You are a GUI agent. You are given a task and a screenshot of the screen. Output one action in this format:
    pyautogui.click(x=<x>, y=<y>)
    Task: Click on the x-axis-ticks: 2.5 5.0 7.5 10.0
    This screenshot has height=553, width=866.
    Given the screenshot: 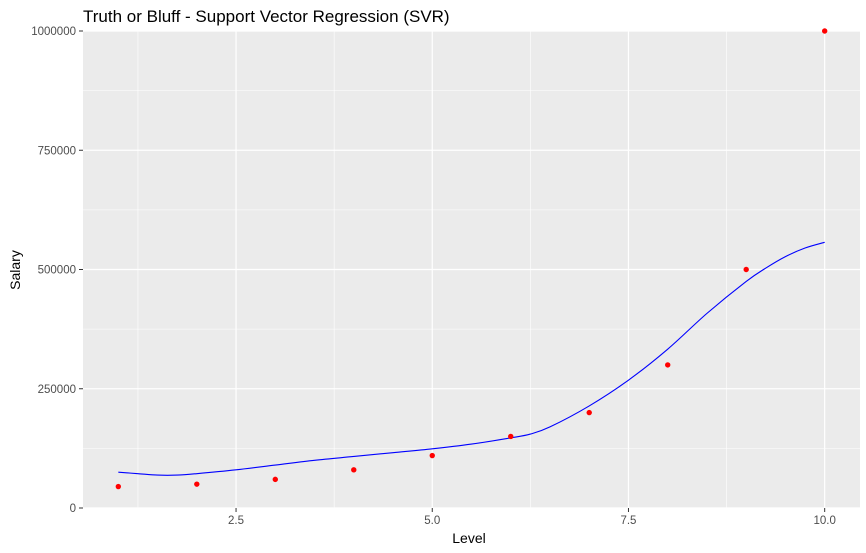 What is the action you would take?
    pyautogui.click(x=532, y=517)
    